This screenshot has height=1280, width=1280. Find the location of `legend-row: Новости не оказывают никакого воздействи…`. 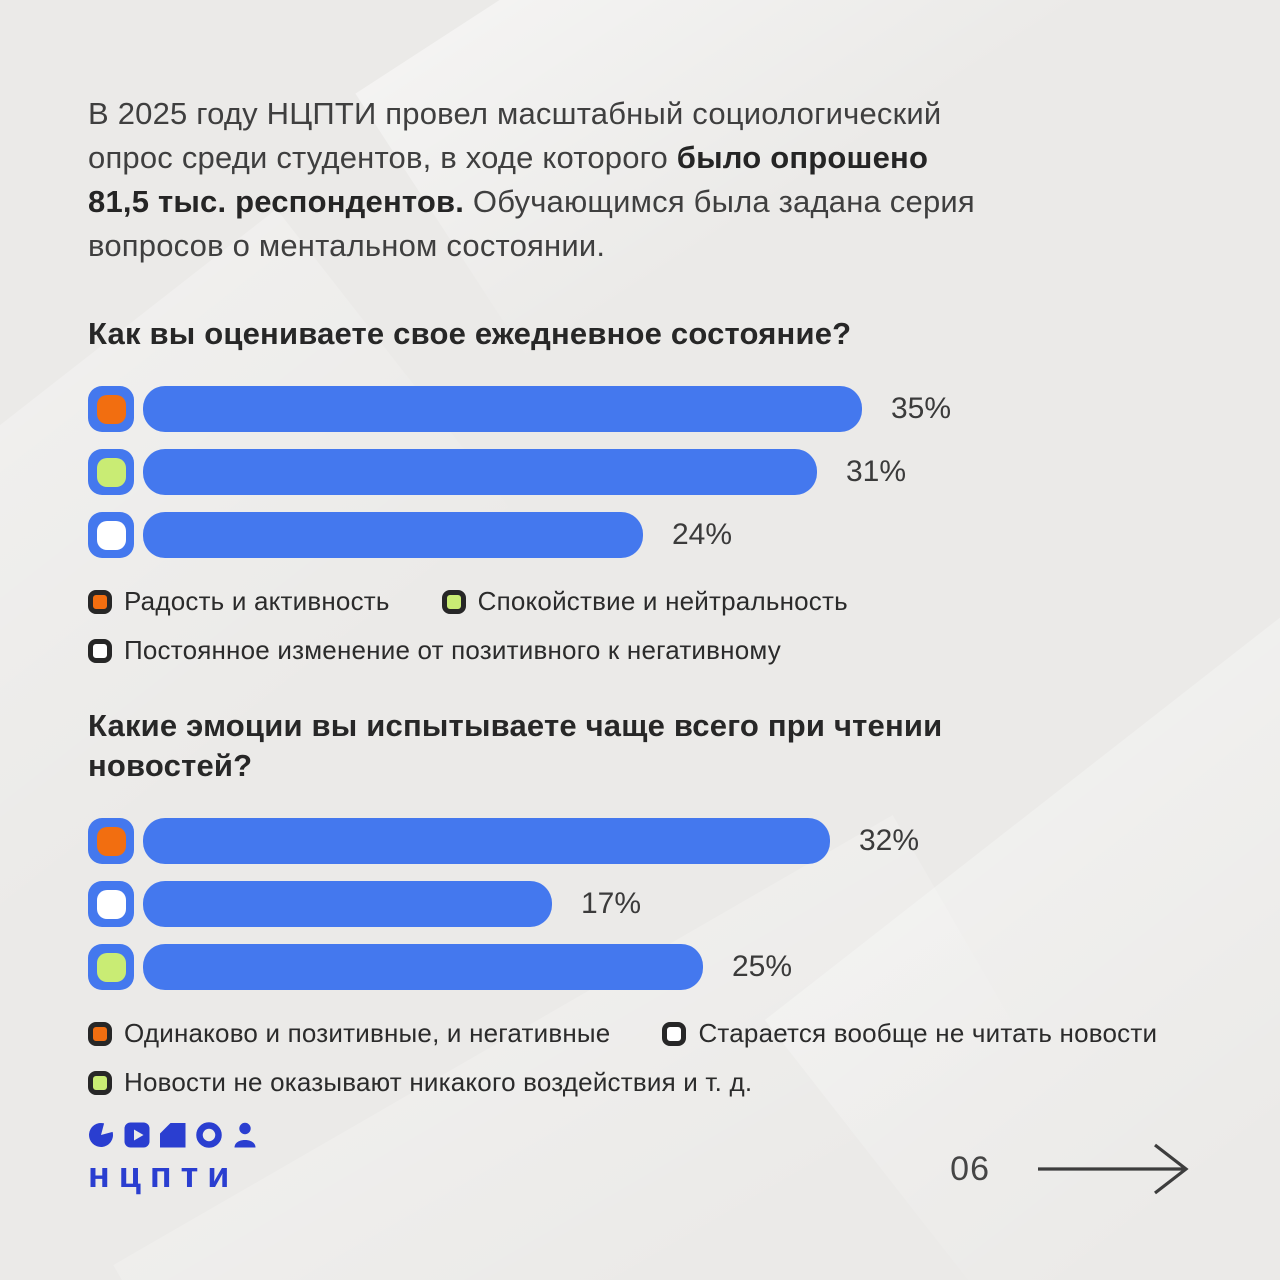

legend-row: Новости не оказывают никакого воздействи… is located at coordinates (640, 1082).